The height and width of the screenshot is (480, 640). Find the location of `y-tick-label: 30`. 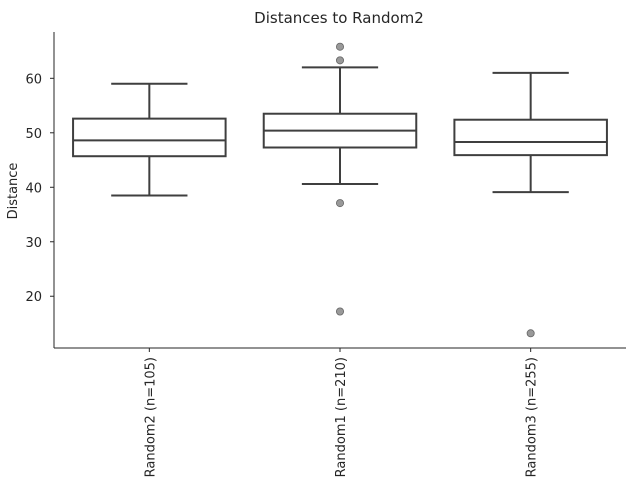

y-tick-label: 30 is located at coordinates (33, 243).